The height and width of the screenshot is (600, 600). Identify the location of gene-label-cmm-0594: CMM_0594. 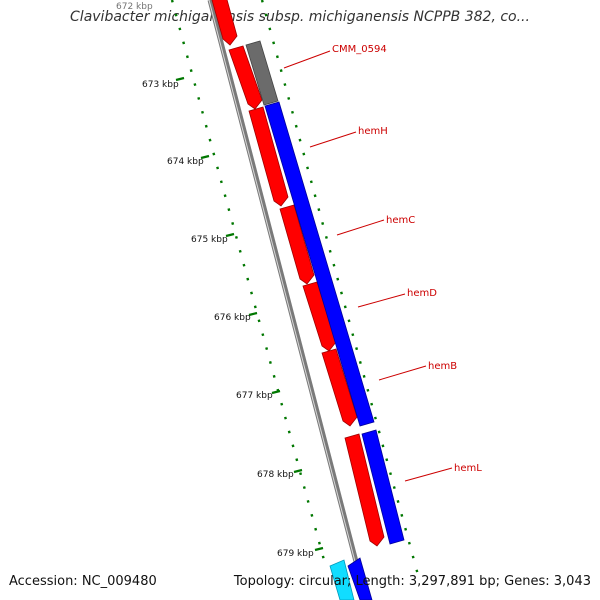
(359, 49).